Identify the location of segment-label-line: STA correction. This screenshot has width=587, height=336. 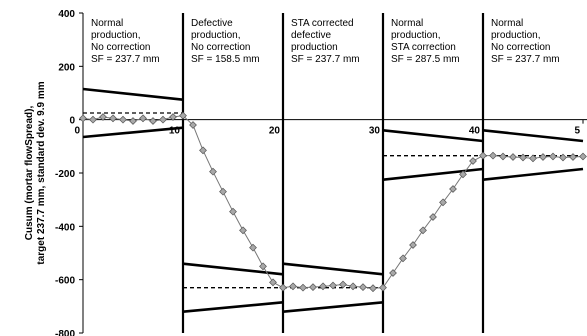
(423, 47).